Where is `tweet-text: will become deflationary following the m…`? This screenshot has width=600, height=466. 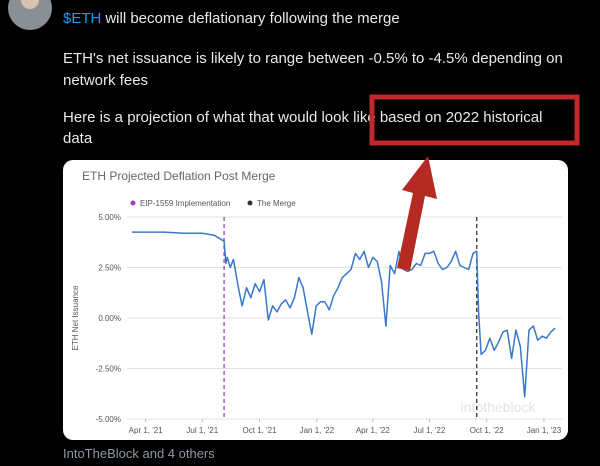
tweet-text: will become deflationary following the m… is located at coordinates (251, 18).